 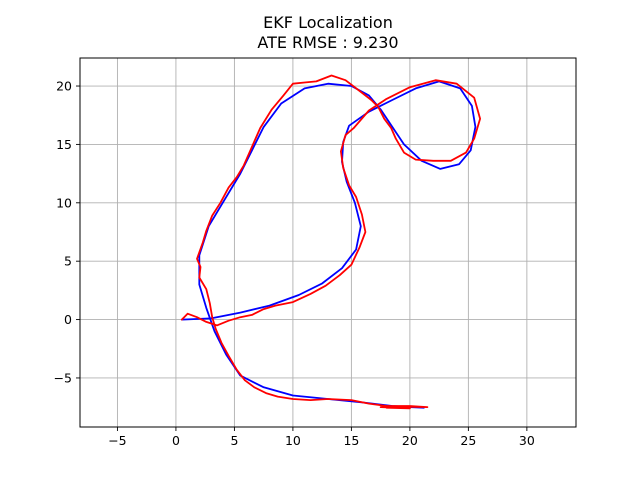 I want to click on x-tick-label: 10, so click(x=293, y=440).